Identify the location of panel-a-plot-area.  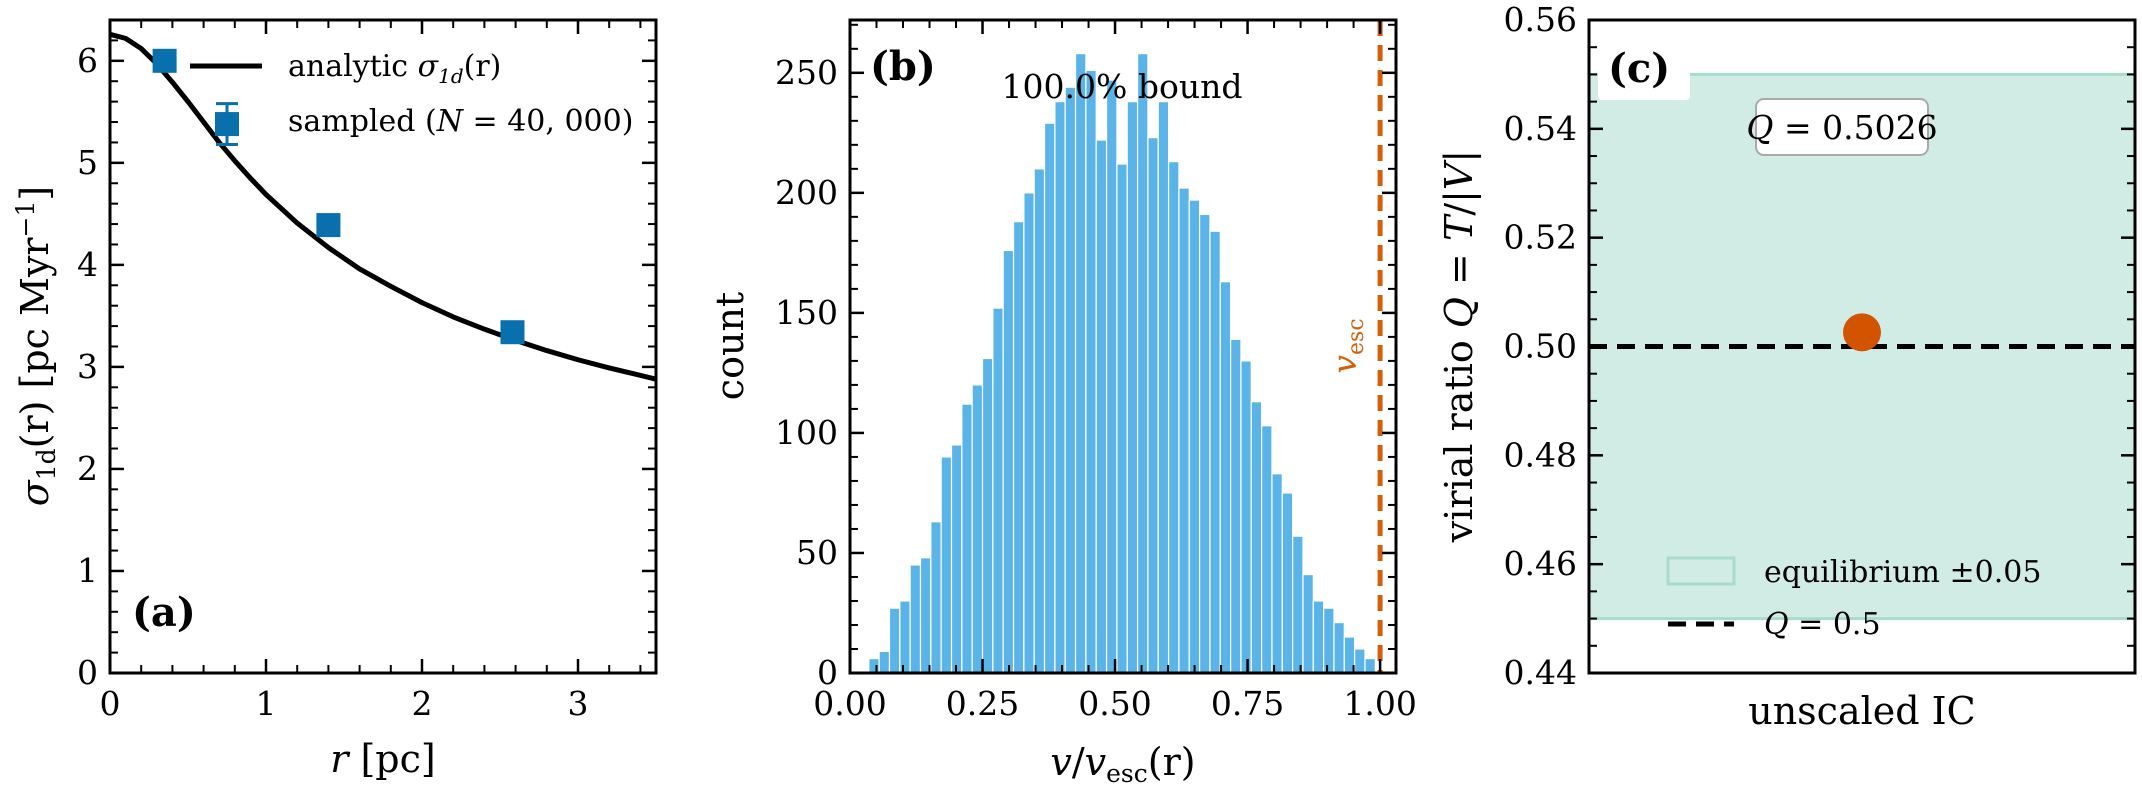
(383, 206).